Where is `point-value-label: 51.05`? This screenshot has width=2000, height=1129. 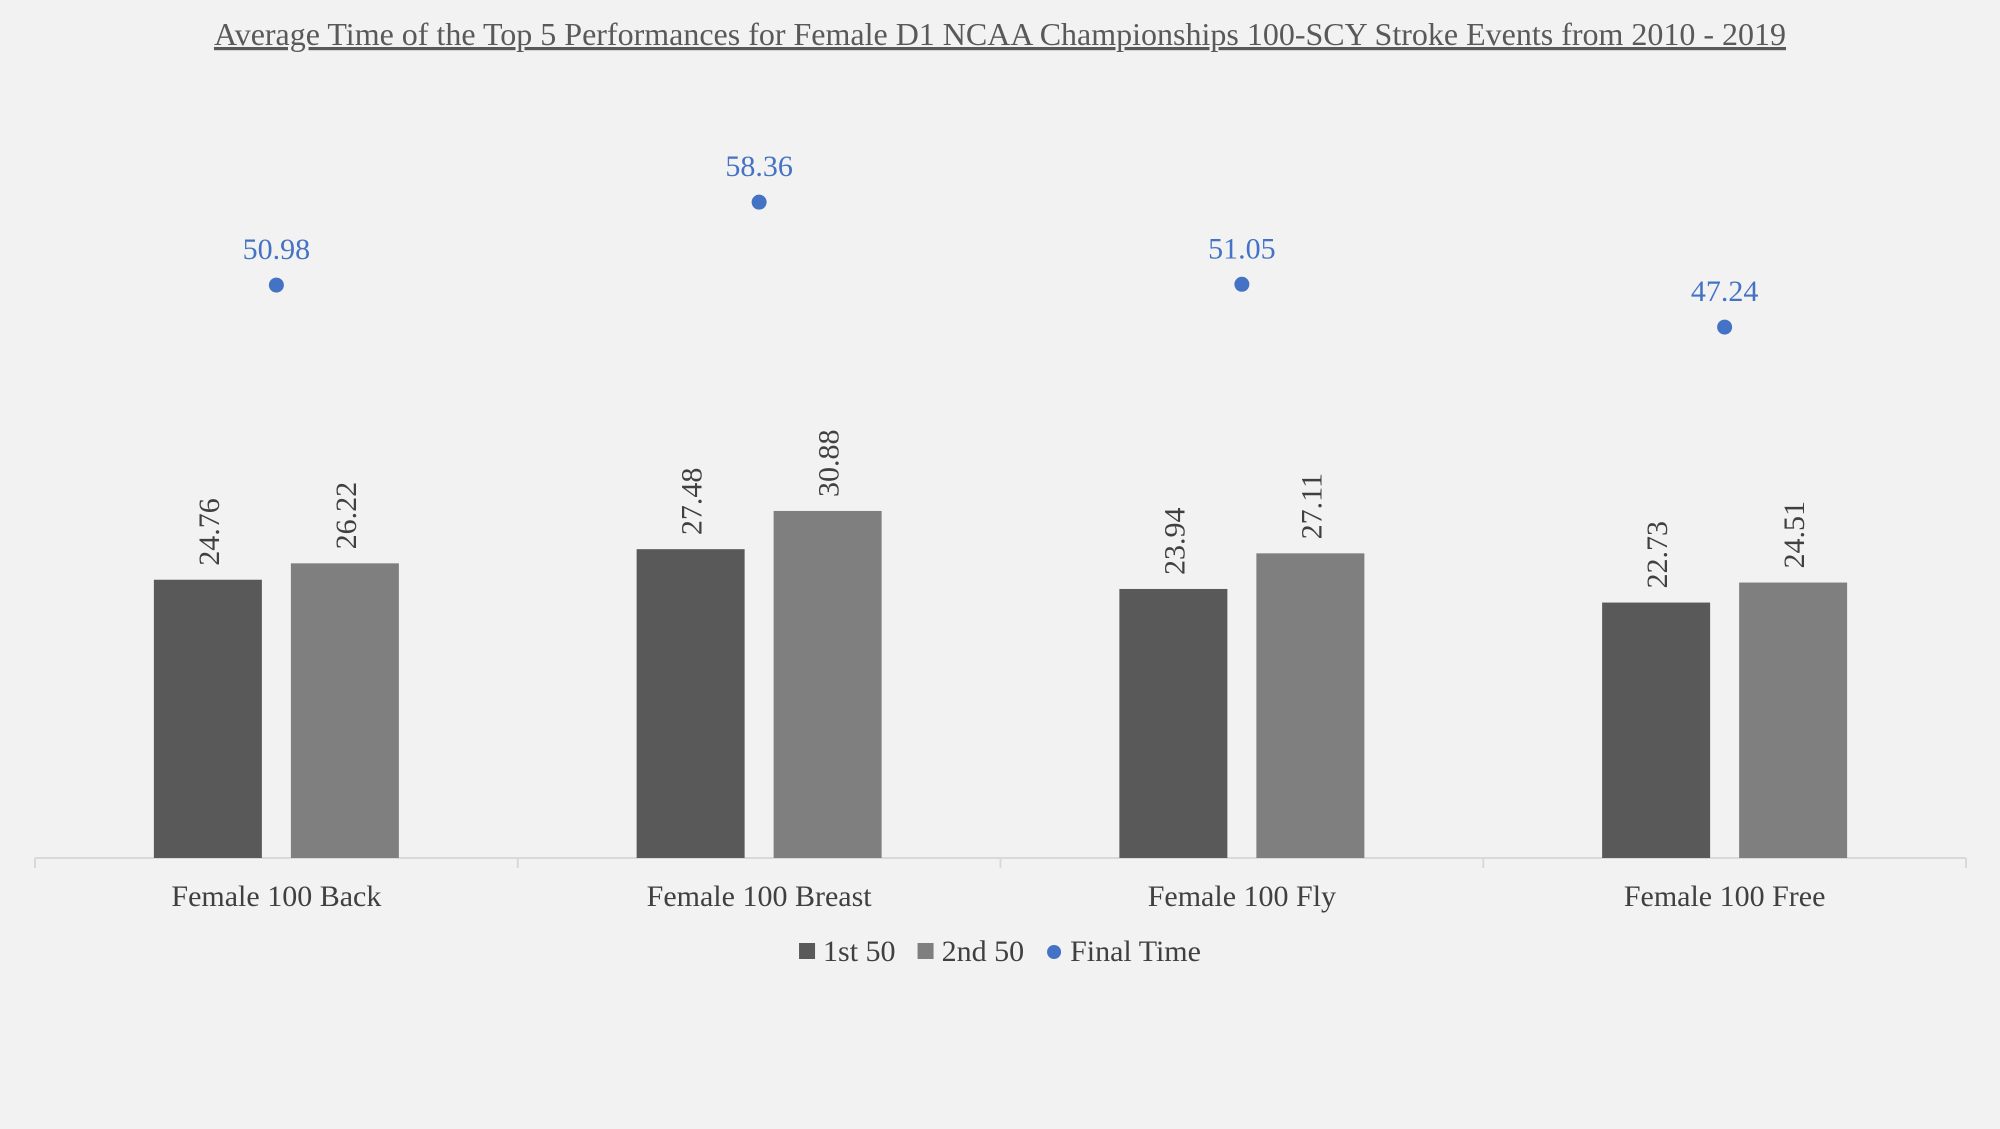
point-value-label: 51.05 is located at coordinates (1242, 248).